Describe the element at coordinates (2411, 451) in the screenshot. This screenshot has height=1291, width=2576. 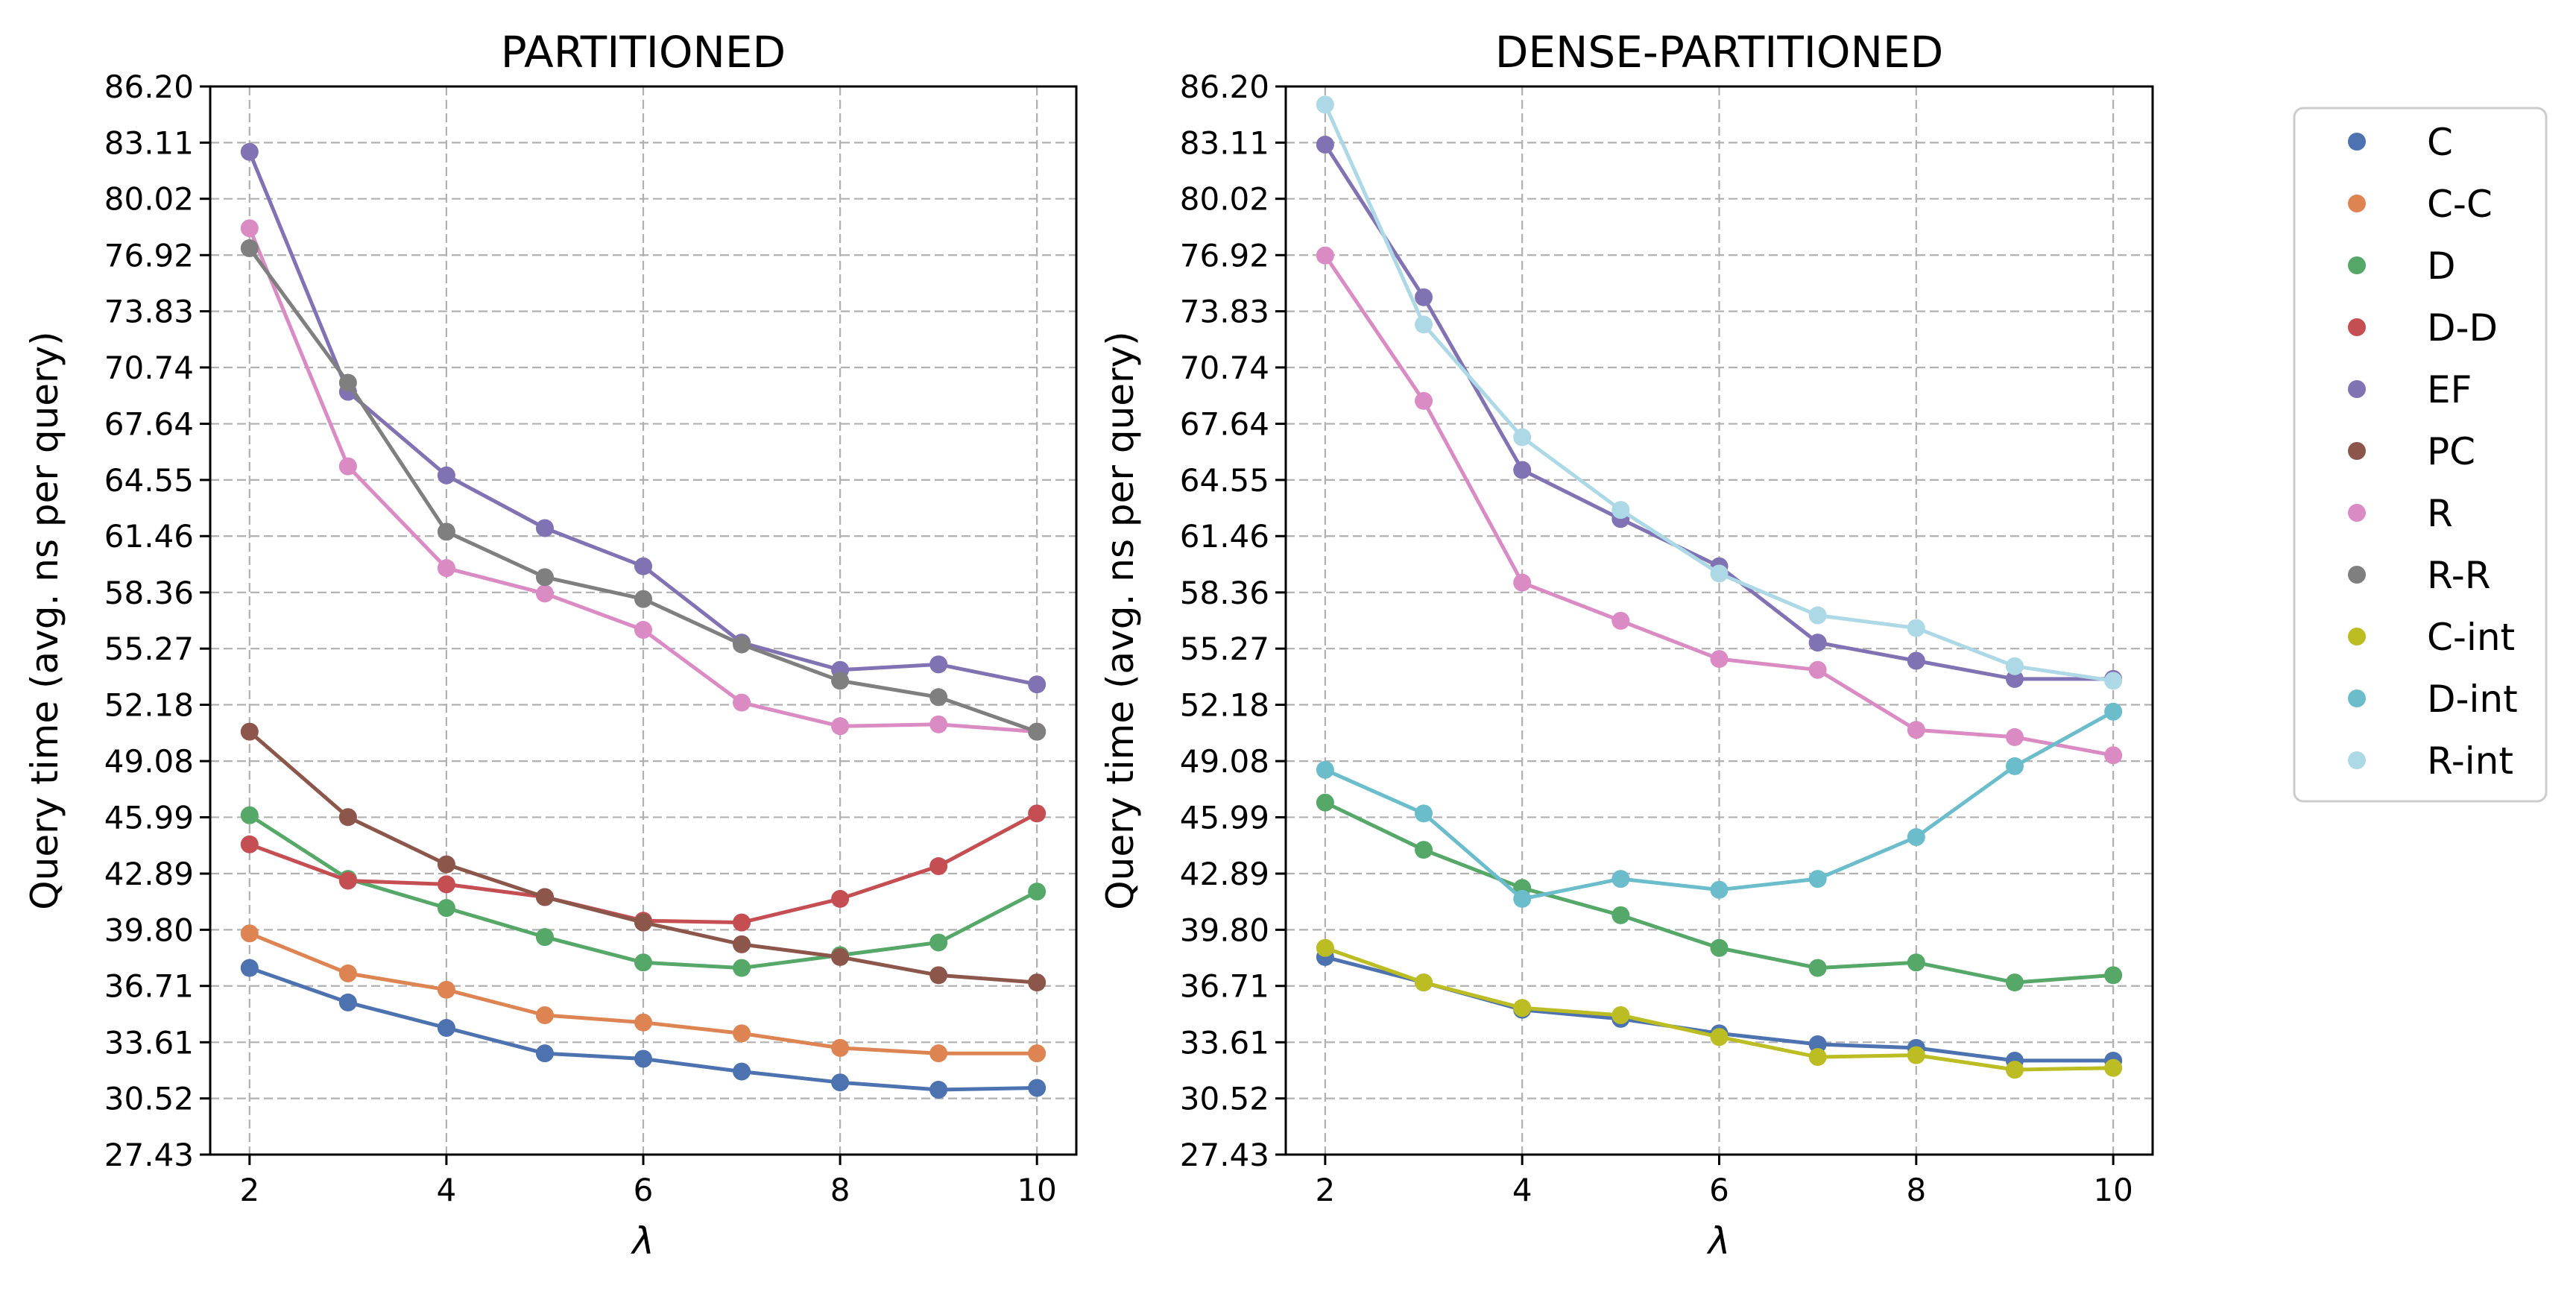
I see `legend-entry-PC: PC` at that location.